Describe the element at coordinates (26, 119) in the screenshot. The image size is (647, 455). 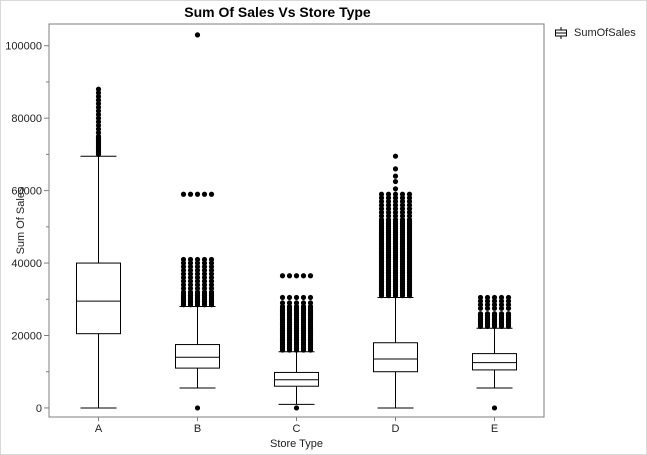
I see `y-tick-label: 80000` at that location.